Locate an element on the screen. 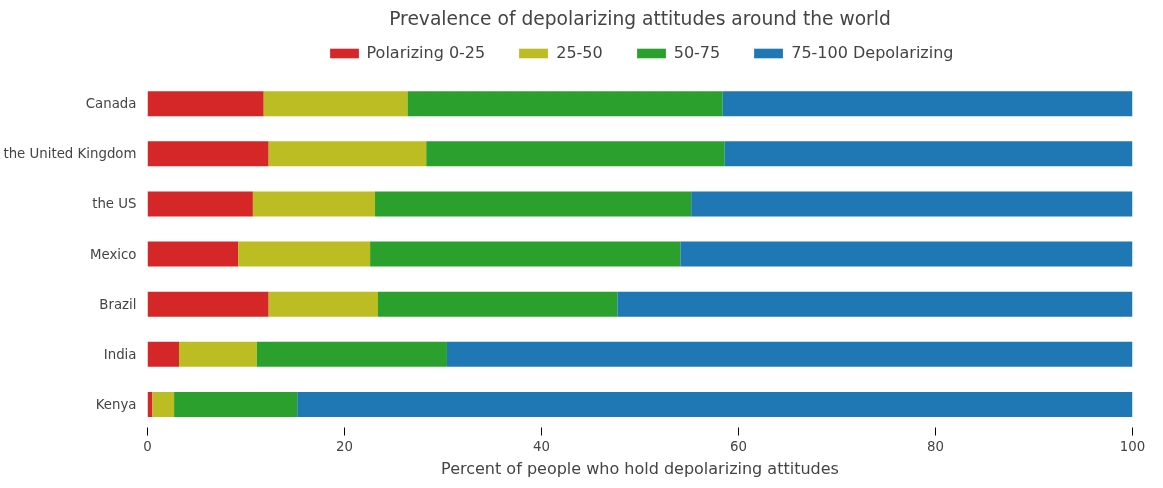  x-tick-label: 40 is located at coordinates (541, 446).